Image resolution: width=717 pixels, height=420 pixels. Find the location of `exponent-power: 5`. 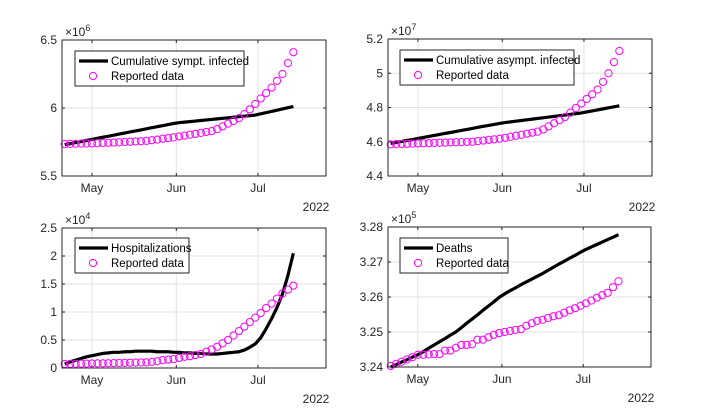

exponent-power: 5 is located at coordinates (413, 215).